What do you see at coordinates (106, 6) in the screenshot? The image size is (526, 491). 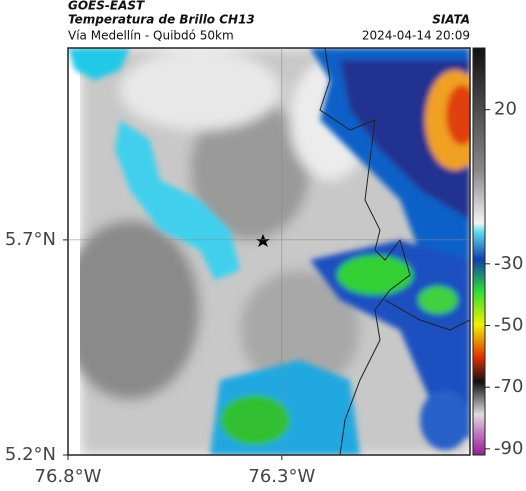 I see `product: GOES-EAST` at bounding box center [106, 6].